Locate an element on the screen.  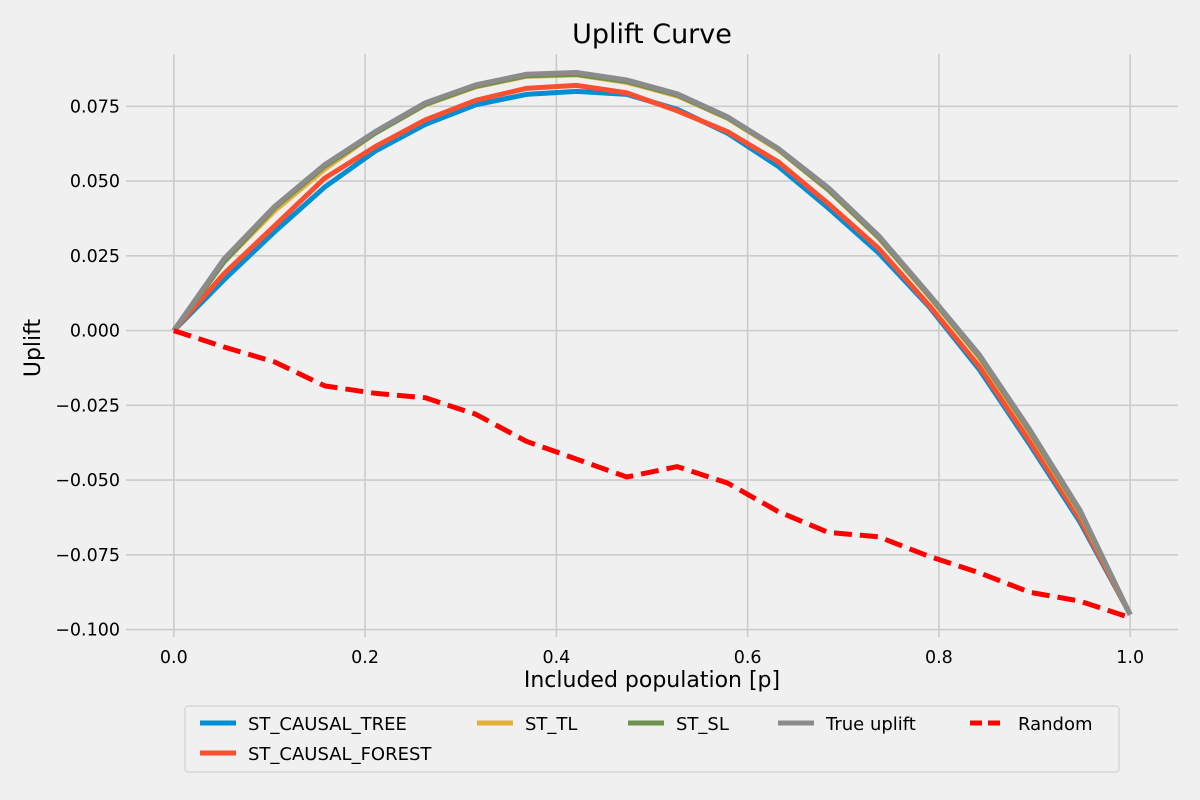
legend-item-st-sl: ST_SL is located at coordinates (678, 724).